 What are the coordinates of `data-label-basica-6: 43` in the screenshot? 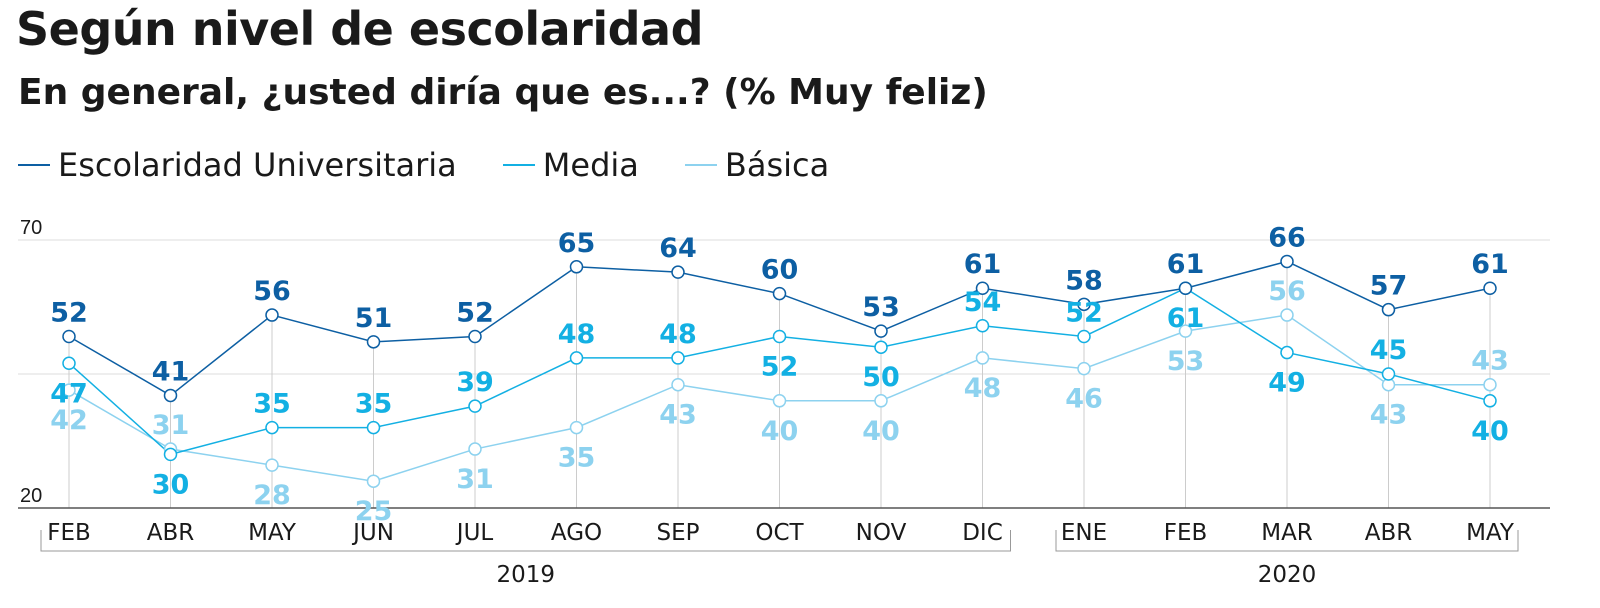 It's located at (678, 415).